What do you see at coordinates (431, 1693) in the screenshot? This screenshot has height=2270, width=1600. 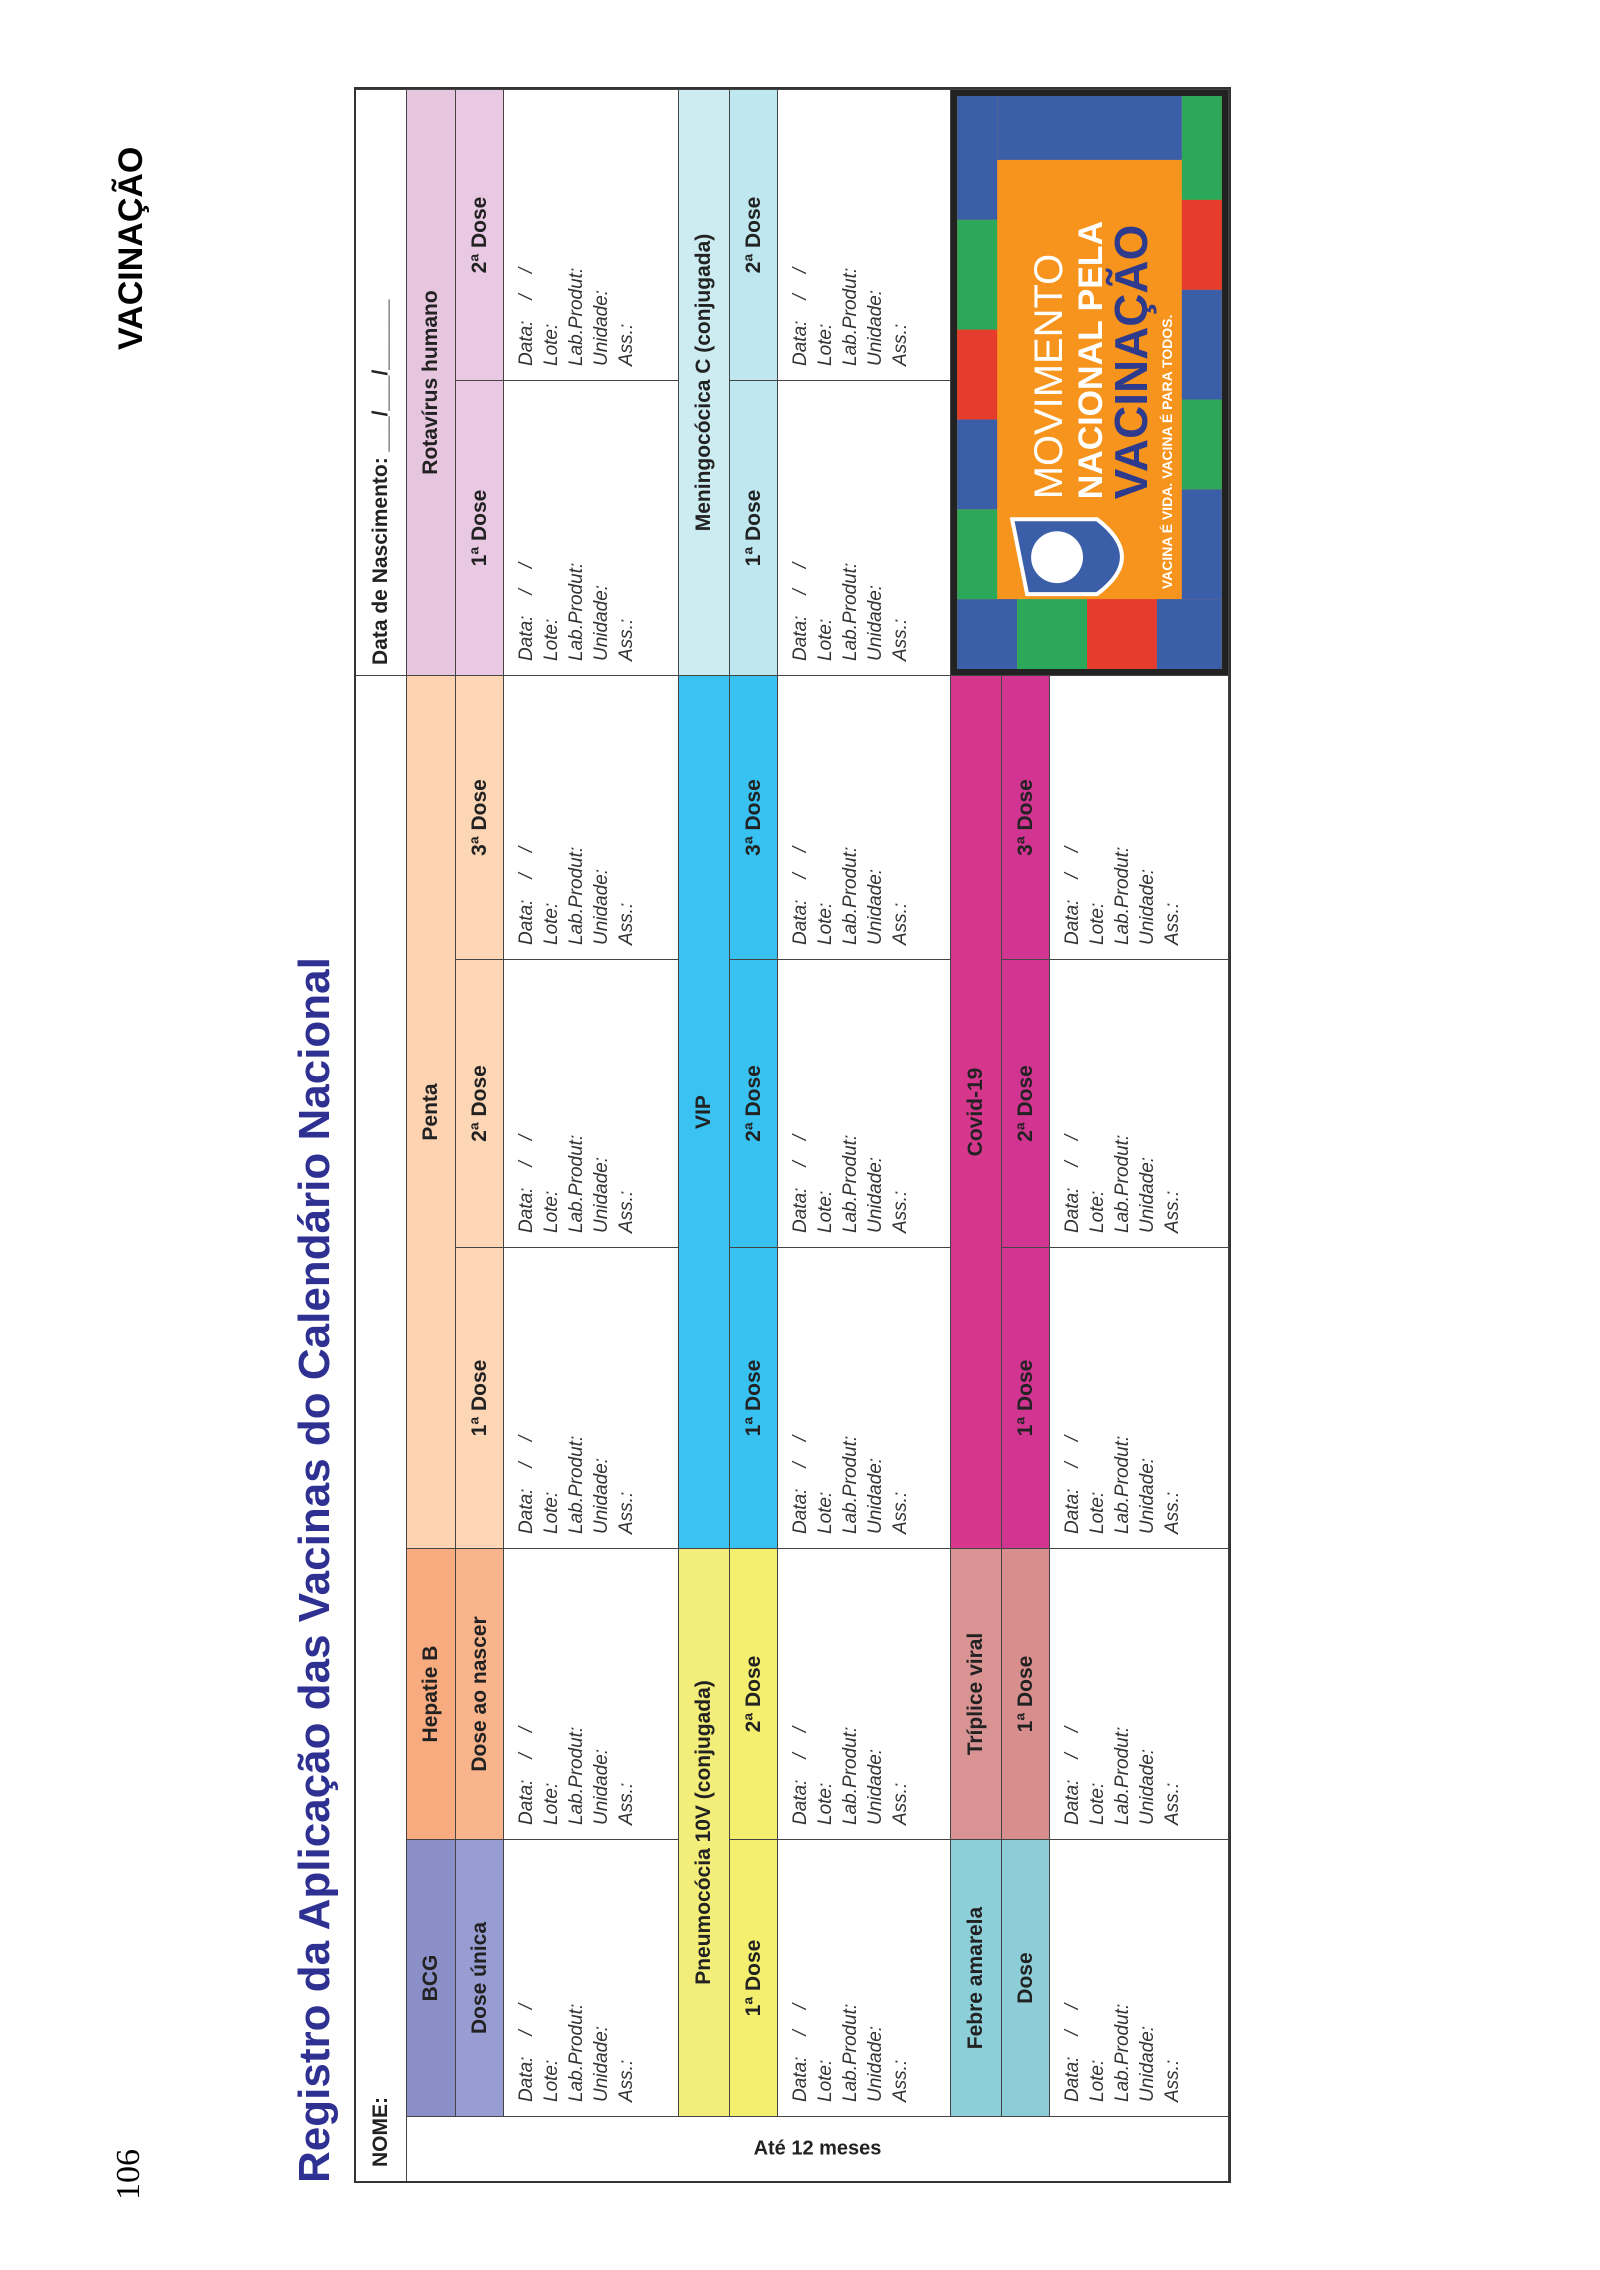 I see `vaccine-header: Hepatie B` at bounding box center [431, 1693].